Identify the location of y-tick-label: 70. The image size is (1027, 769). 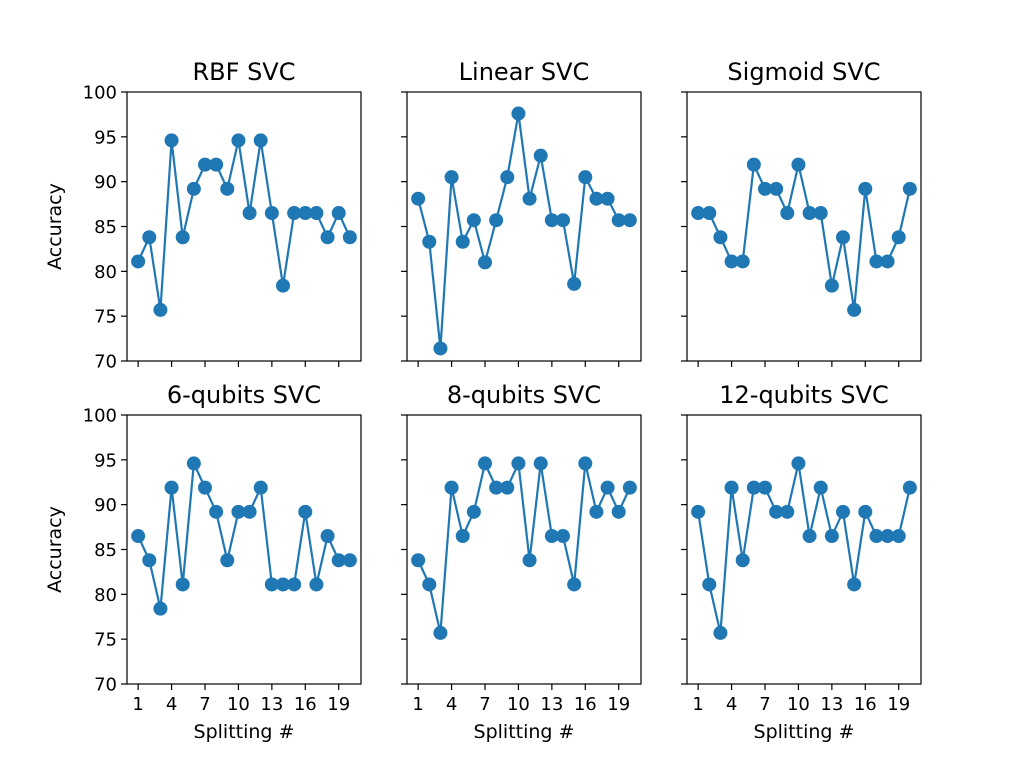
(105, 685).